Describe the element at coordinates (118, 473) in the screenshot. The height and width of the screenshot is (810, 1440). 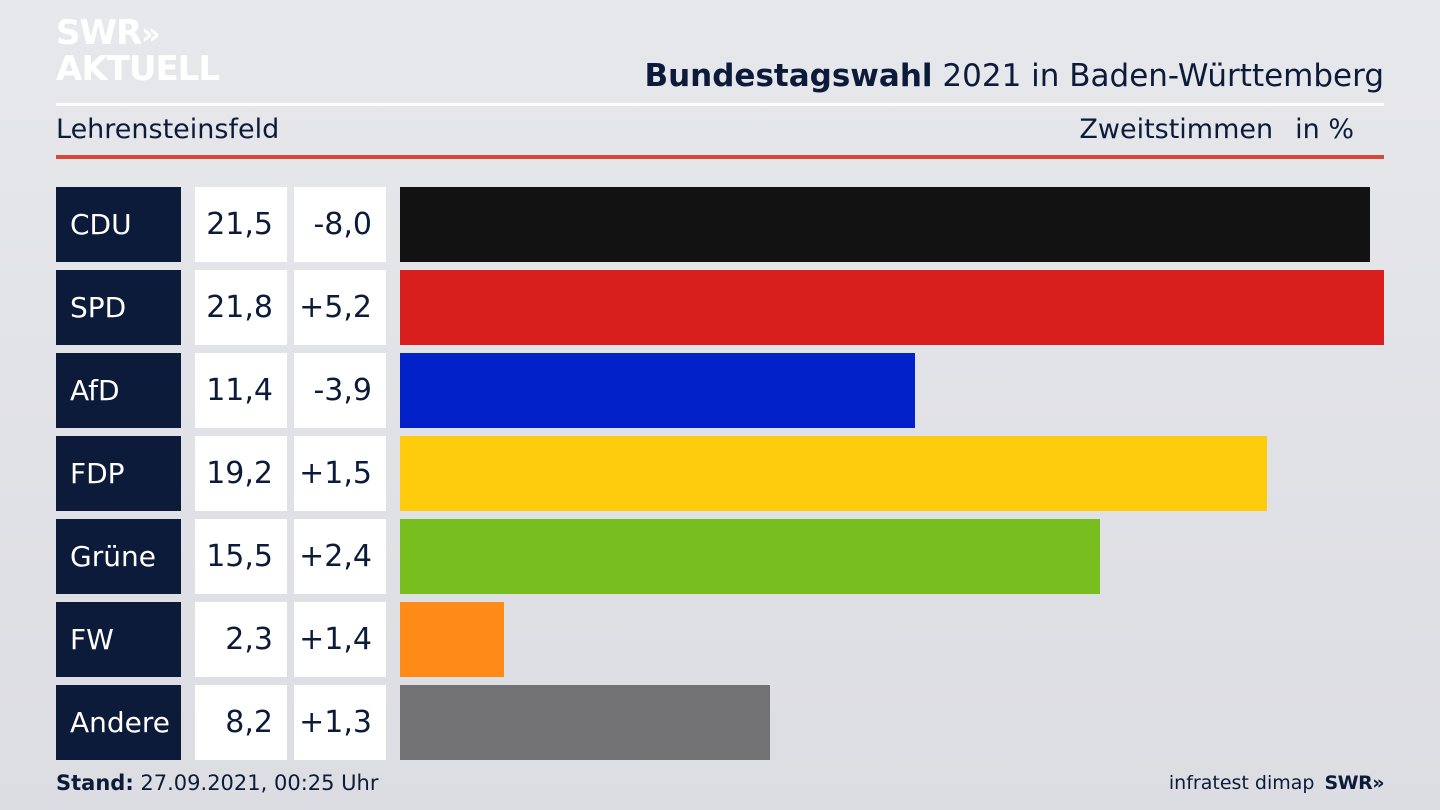
I see `party-label: FDP` at that location.